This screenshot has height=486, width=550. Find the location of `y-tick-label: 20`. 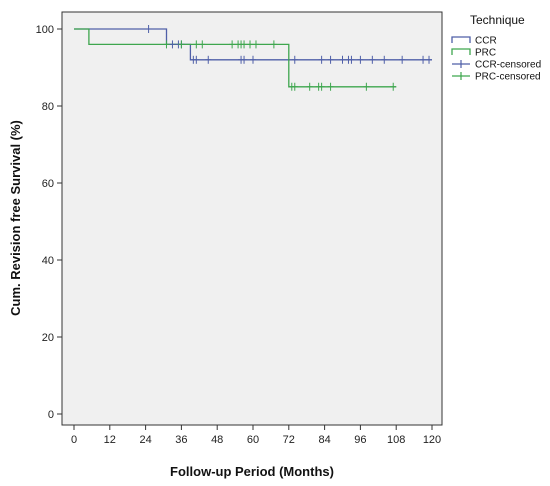

y-tick-label: 20 is located at coordinates (48, 338).